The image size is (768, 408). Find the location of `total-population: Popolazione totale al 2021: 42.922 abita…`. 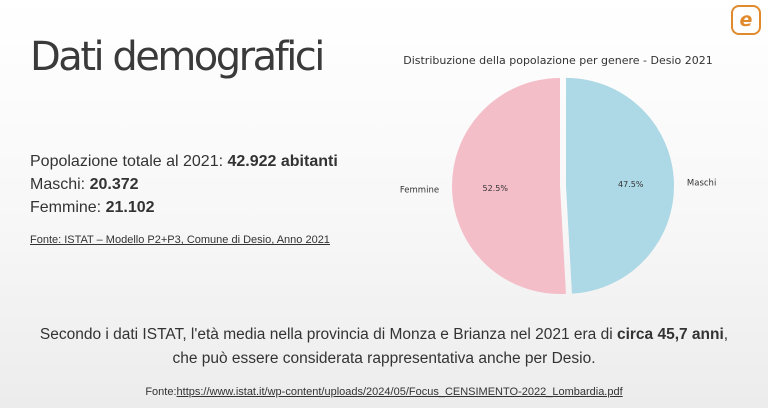

total-population: Popolazione totale al 2021: 42.922 abita… is located at coordinates (184, 161).